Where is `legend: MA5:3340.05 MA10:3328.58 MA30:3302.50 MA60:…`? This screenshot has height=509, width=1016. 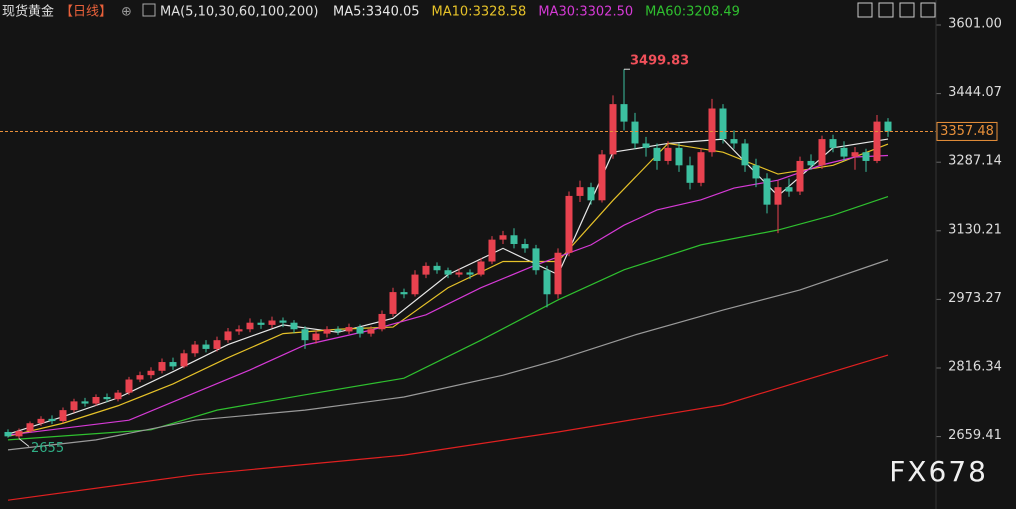 legend: MA5:3340.05 MA10:3328.58 MA30:3302.50 MA60:… is located at coordinates (536, 12).